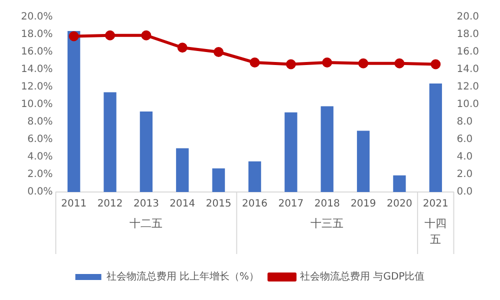  Describe the element at coordinates (467, 87) in the screenshot. I see `y2-tick-label: 12.0` at that location.